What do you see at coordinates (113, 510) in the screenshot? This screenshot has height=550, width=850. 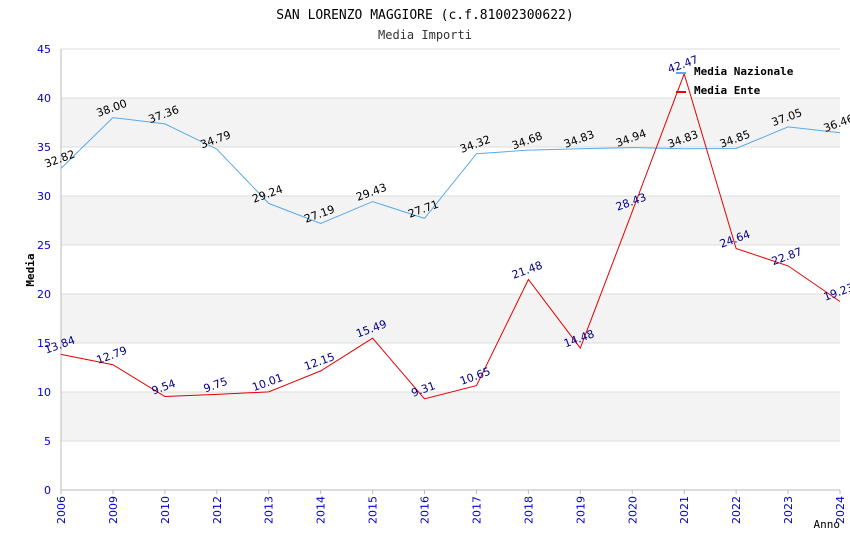 I see `x-tick-label: 2009` at bounding box center [113, 510].